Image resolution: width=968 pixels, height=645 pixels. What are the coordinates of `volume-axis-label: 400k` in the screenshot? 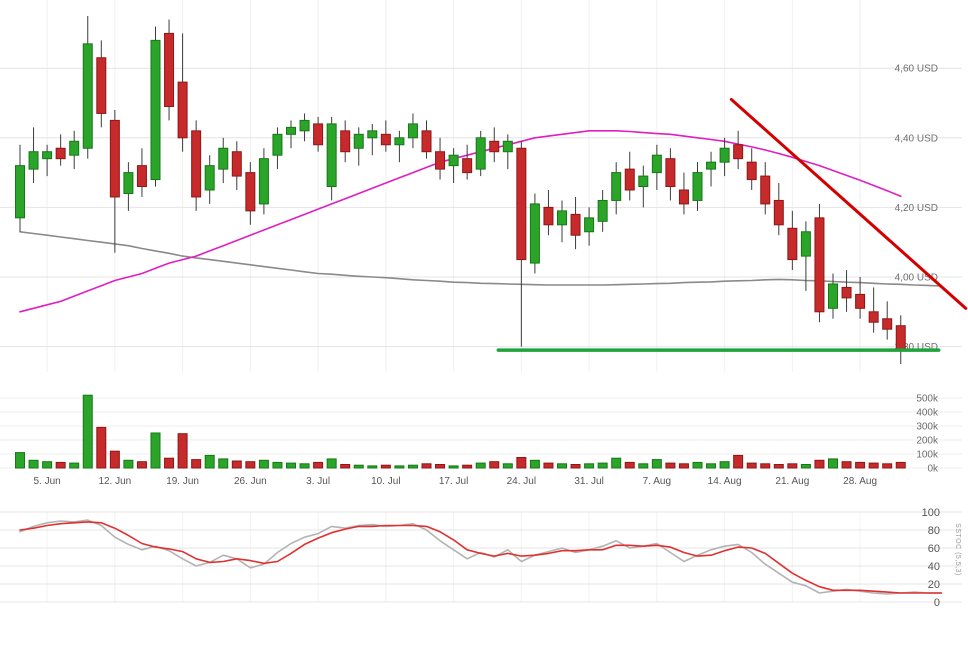 It's located at (927, 413).